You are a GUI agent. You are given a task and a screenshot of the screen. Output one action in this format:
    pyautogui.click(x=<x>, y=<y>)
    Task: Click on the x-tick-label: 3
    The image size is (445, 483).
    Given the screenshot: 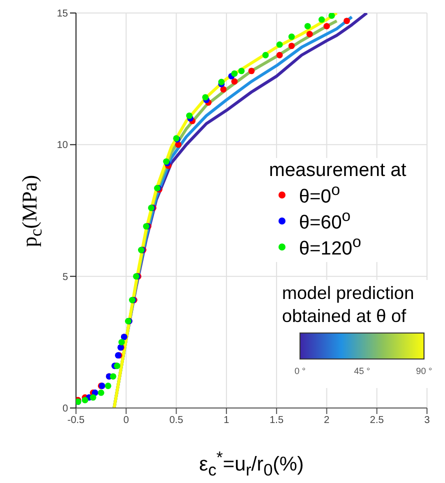 What is the action you would take?
    pyautogui.click(x=427, y=420)
    